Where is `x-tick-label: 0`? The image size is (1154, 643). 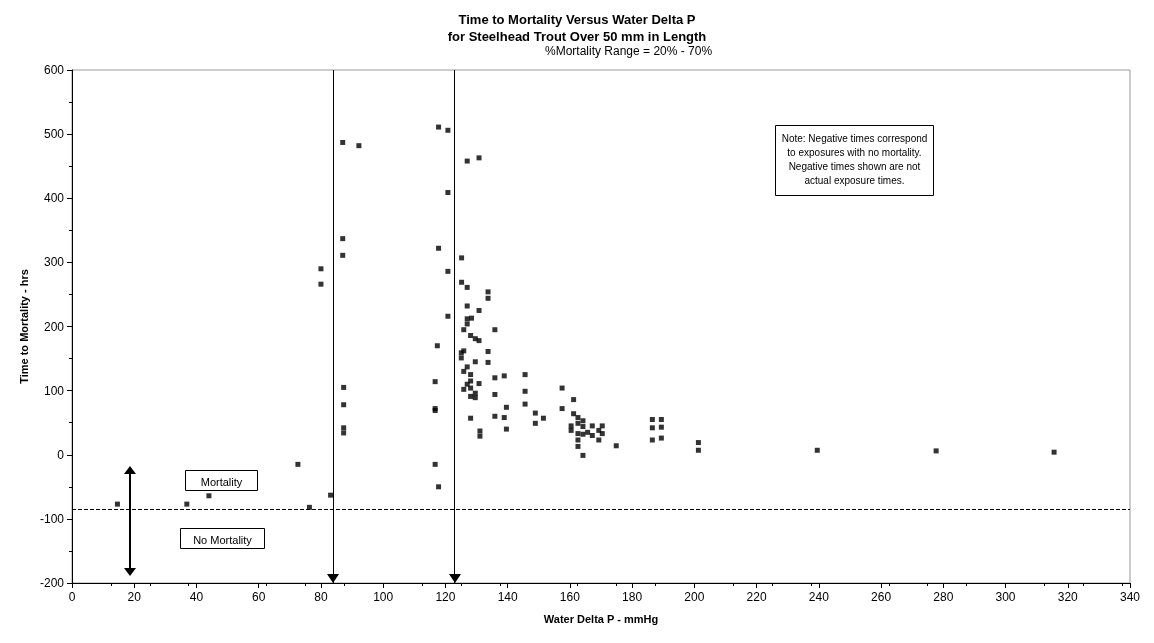
x-tick-label: 0 is located at coordinates (72, 597).